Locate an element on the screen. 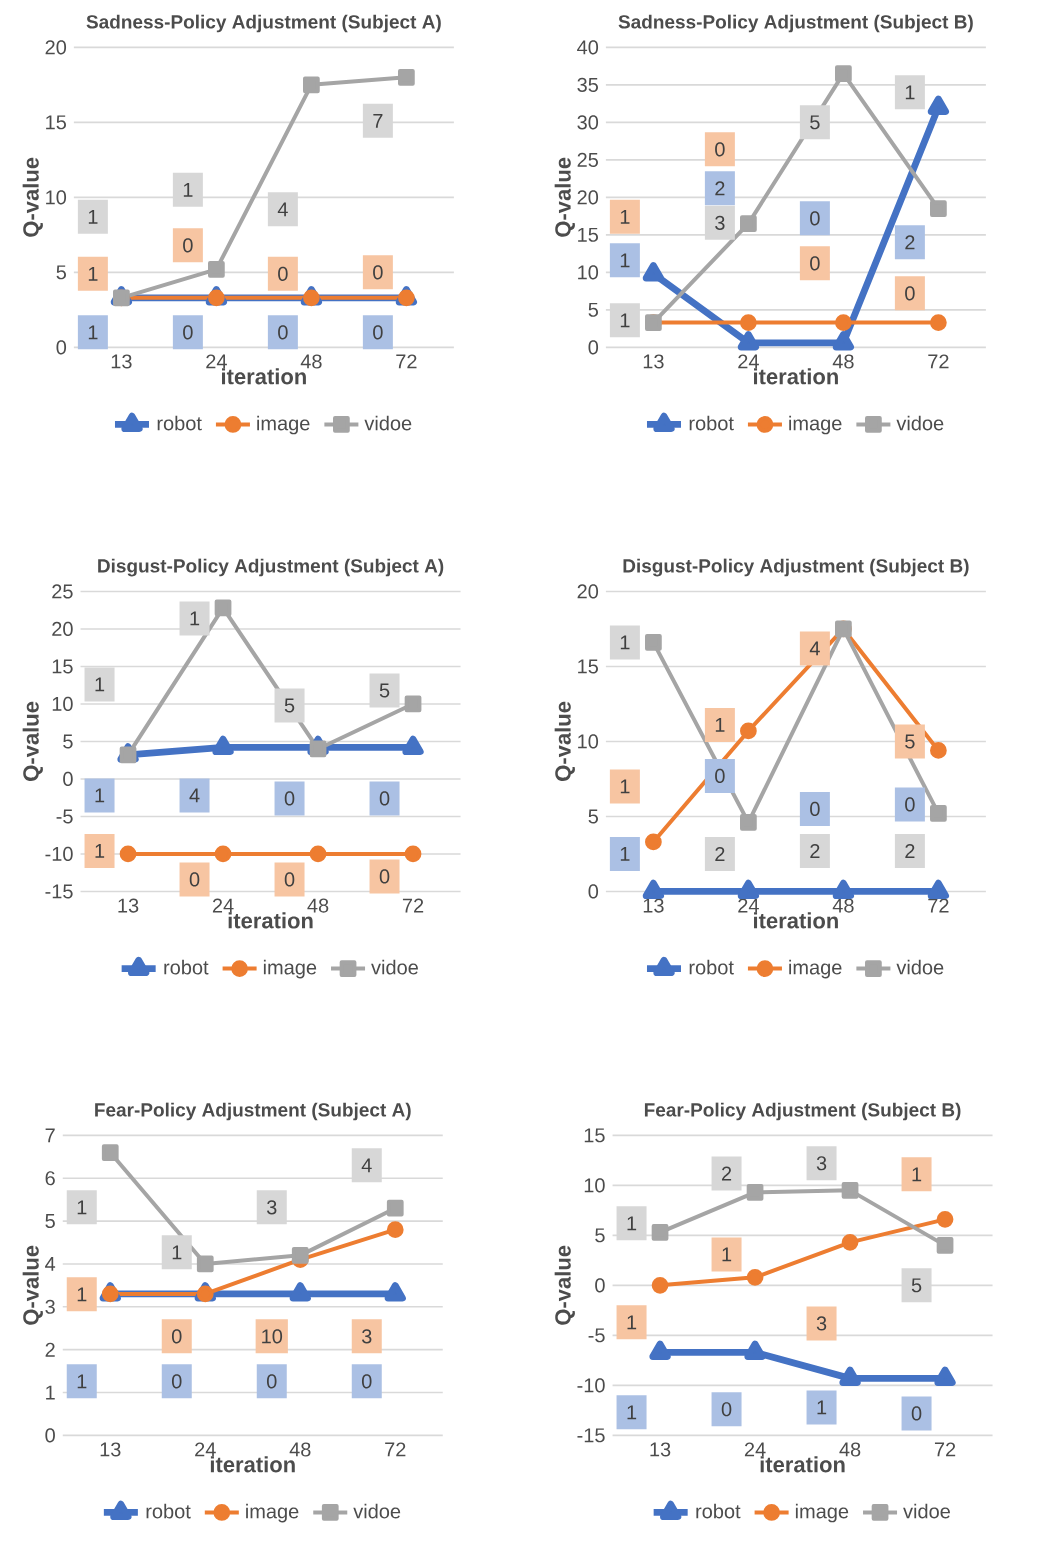  y-tick-label: -10 is located at coordinates (591, 1385).